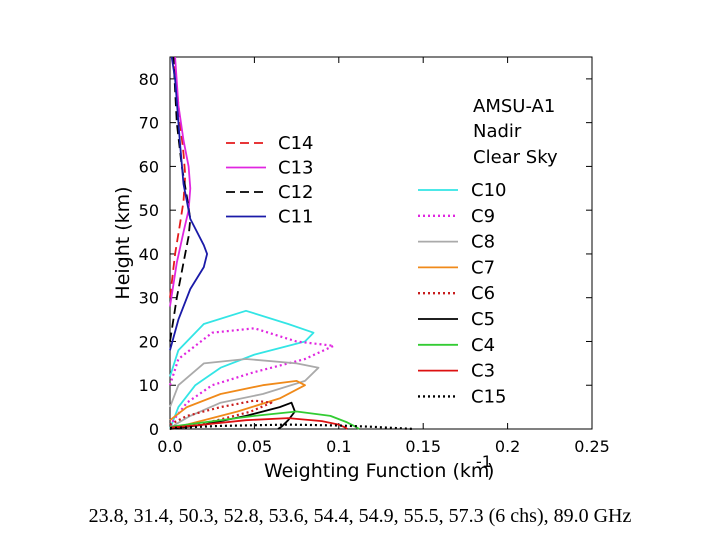 This screenshot has width=720, height=540. I want to click on series-line-c7, so click(237, 404).